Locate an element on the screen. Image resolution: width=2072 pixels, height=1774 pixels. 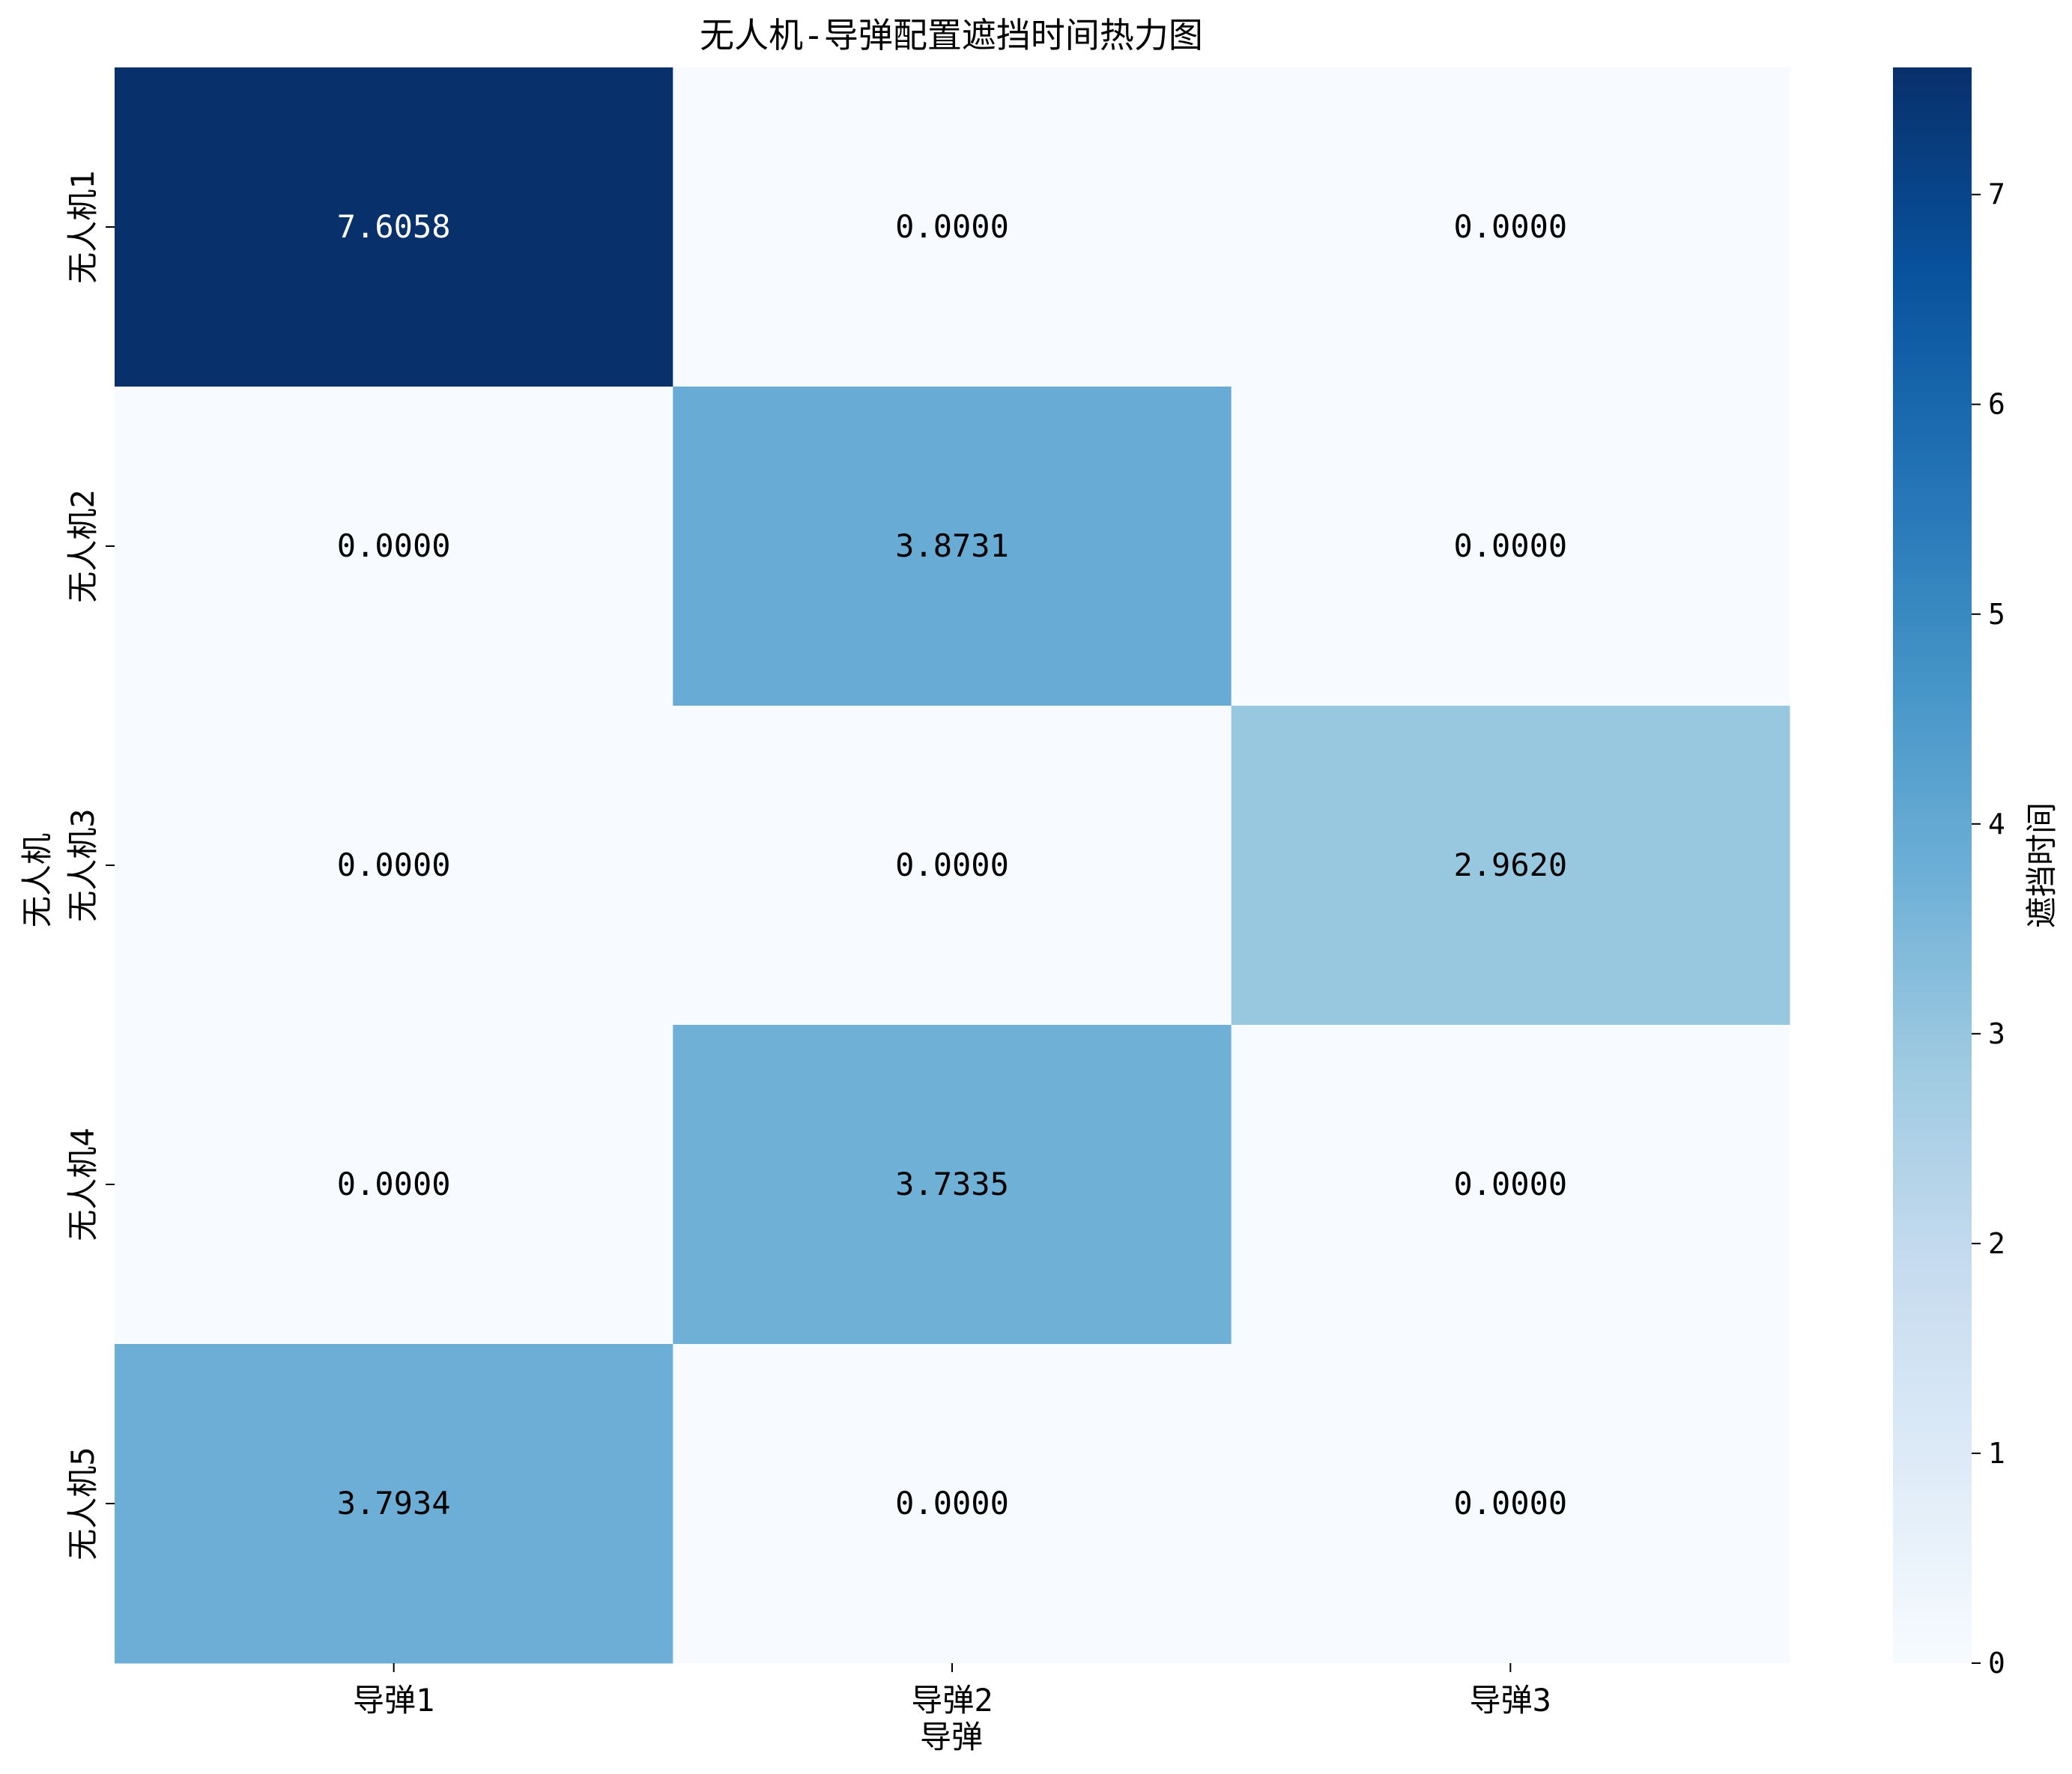
cell-value-label: 3.7934 is located at coordinates (394, 1503).